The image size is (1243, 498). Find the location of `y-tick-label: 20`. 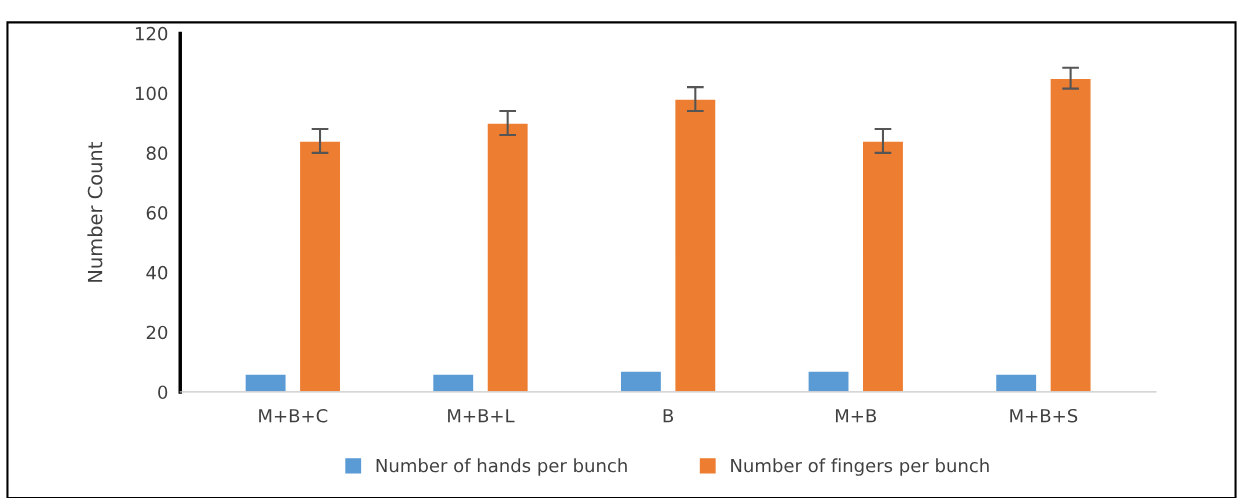

y-tick-label: 20 is located at coordinates (157, 332).